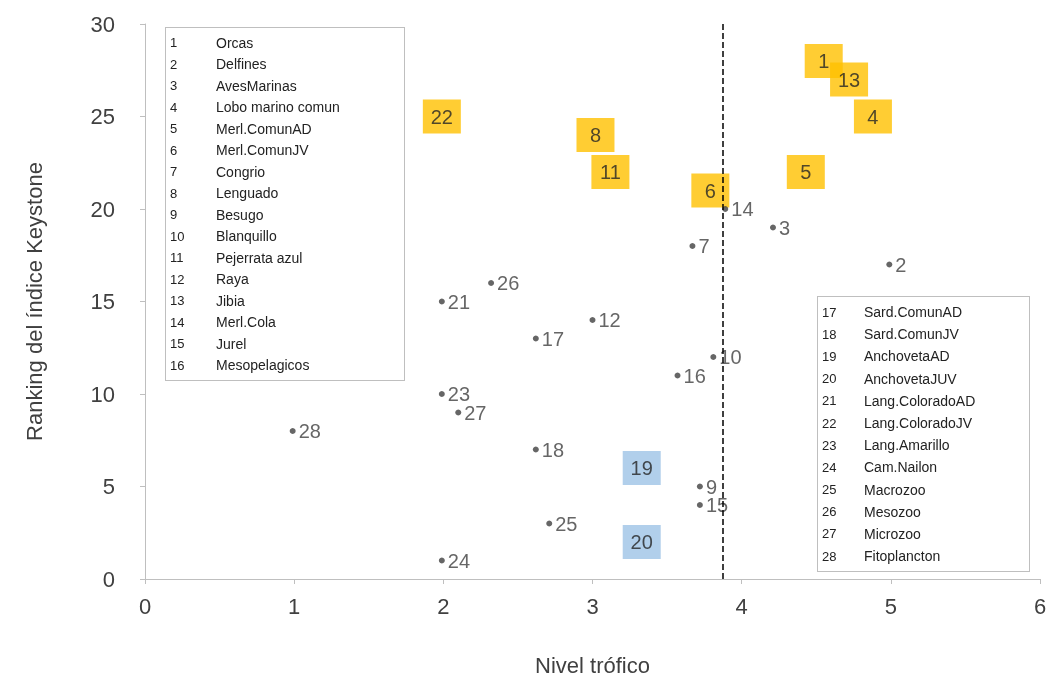 This screenshot has height=681, width=1054. I want to click on series-label: 4, so click(873, 116).